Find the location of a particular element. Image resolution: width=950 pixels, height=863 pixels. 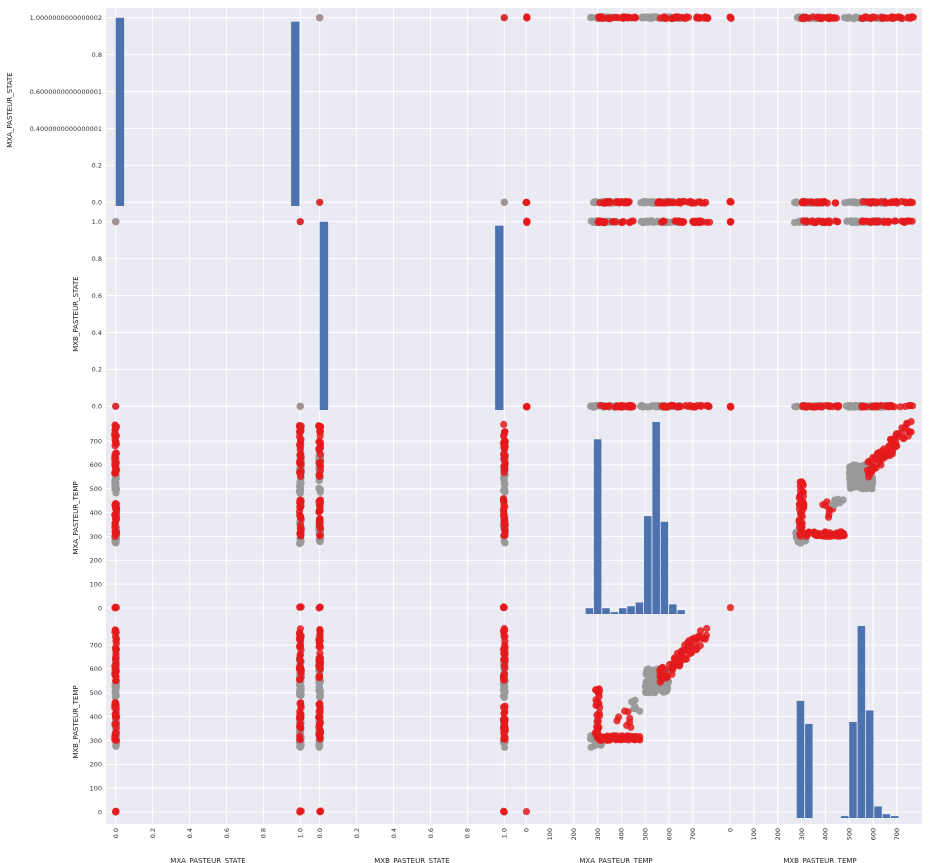

x-tick-label: 0 is located at coordinates (526, 830).